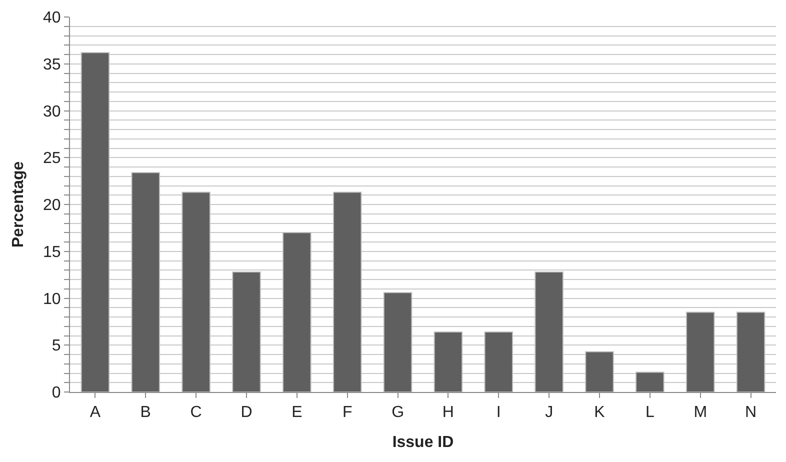 The width and height of the screenshot is (786, 462). What do you see at coordinates (52, 205) in the screenshot?
I see `y-tick-label: 20` at bounding box center [52, 205].